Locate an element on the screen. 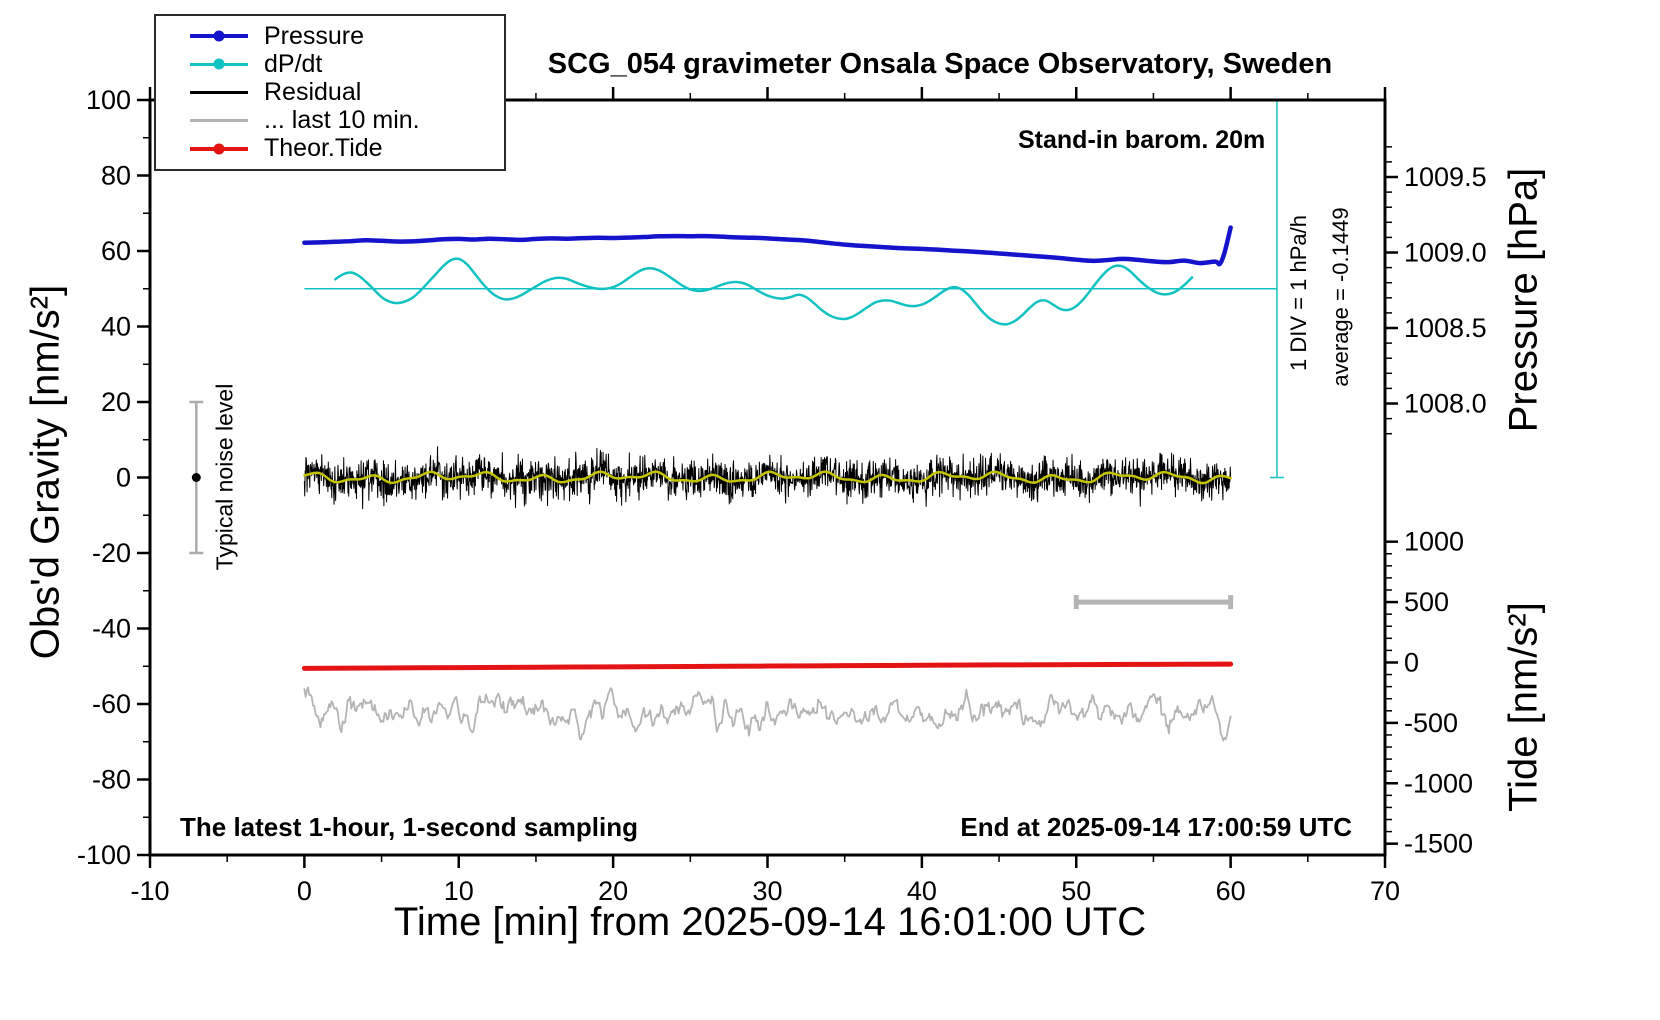 Image resolution: width=1660 pixels, height=1020 pixels. y-axis-label-gravity: Obs'd Gravity [nm/s²] is located at coordinates (45, 472).